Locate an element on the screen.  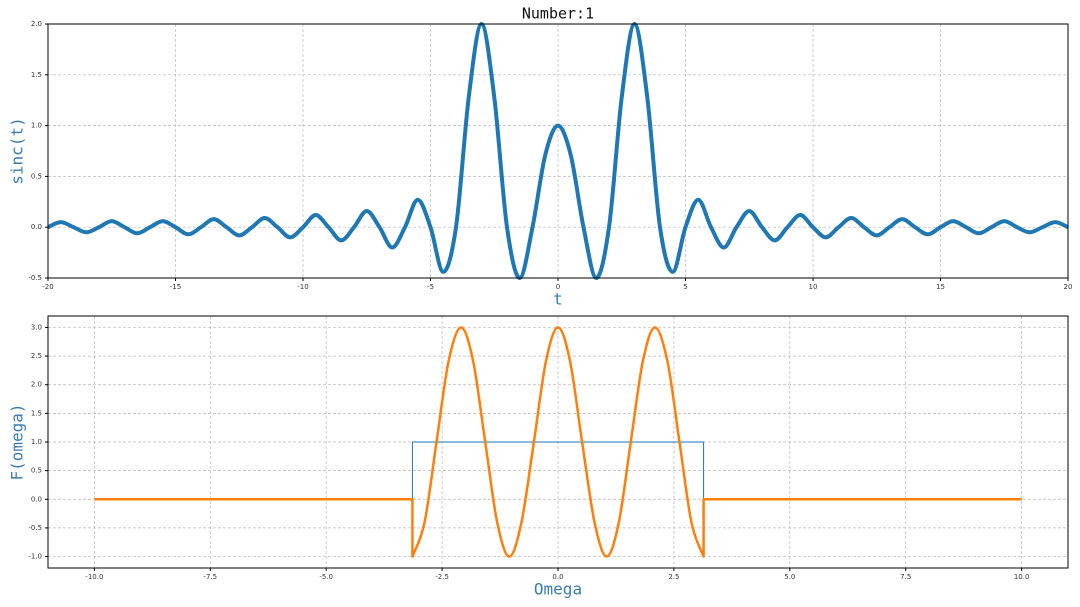
x-tick-label: 0 is located at coordinates (558, 287).